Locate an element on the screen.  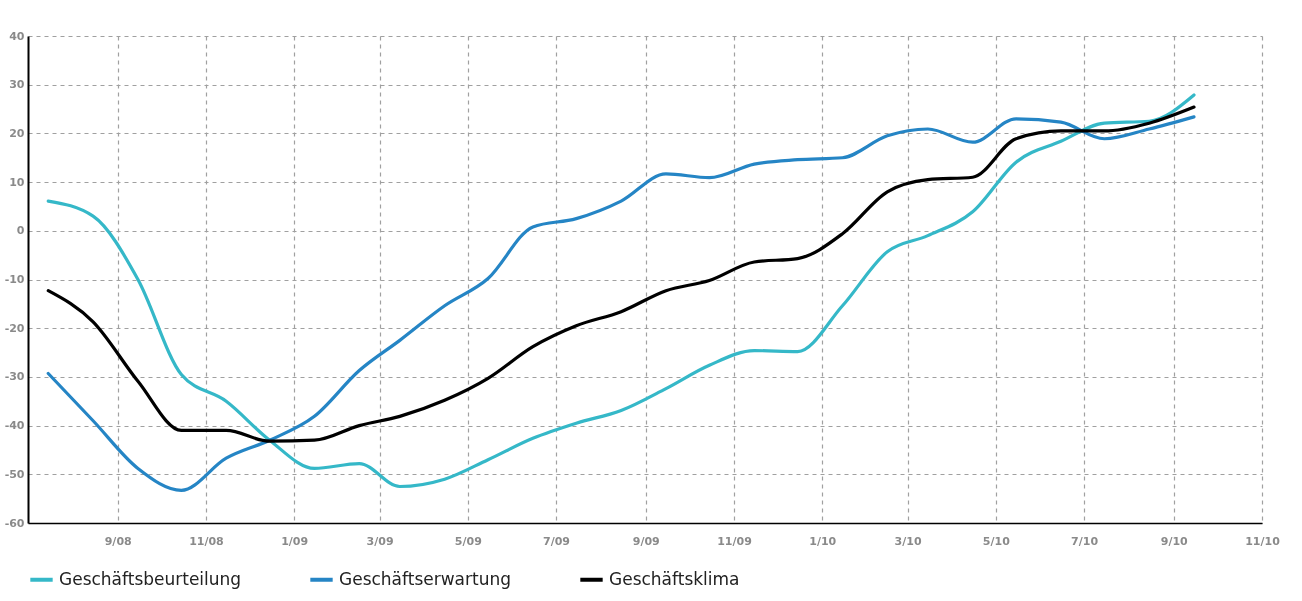
x-tick-label: 9/08 is located at coordinates (118, 541).